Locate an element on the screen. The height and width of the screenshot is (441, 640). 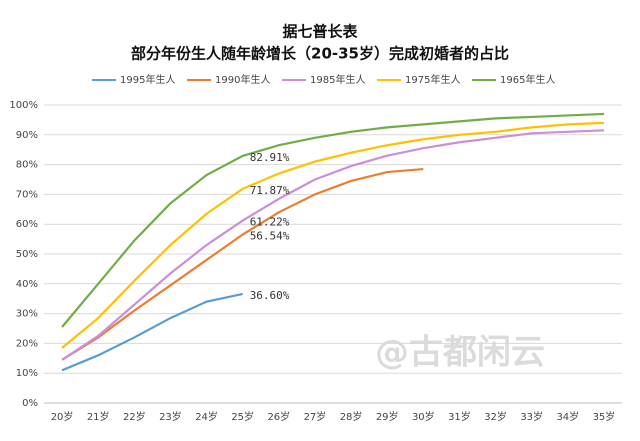
series-line is located at coordinates (152, 332).